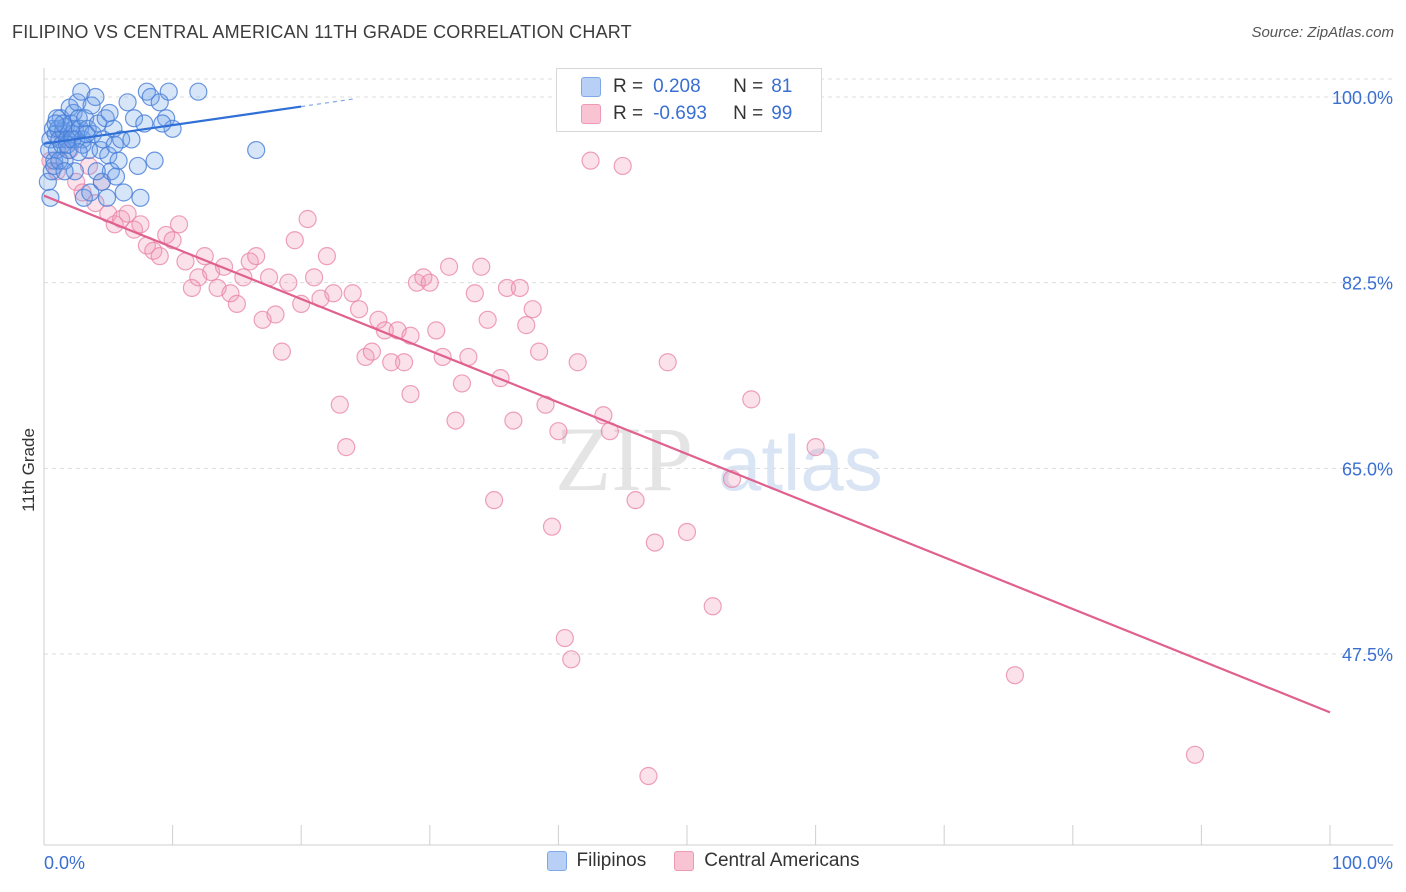  Describe the element at coordinates (1322, 32) in the screenshot. I see `source-label: Source: ZipAtlas.com` at that location.